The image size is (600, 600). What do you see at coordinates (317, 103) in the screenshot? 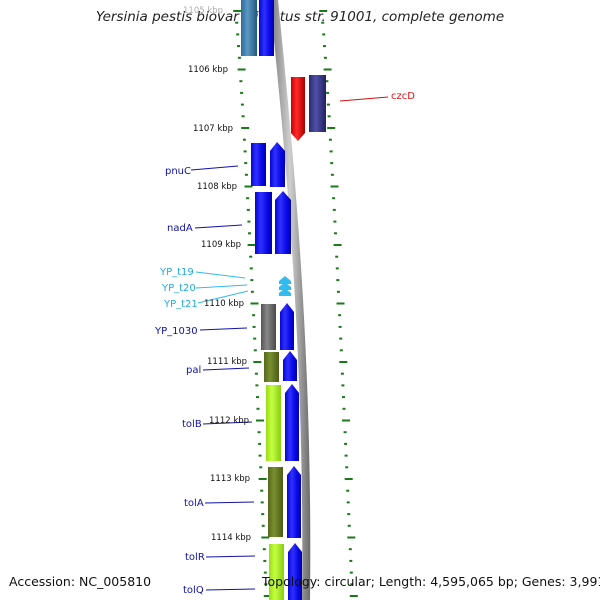
I see `gene-czcD-navy` at bounding box center [317, 103].